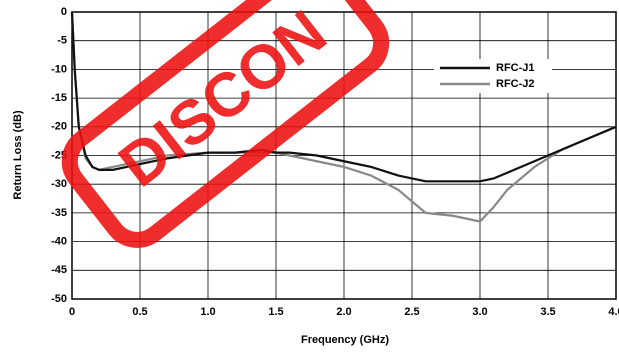 The width and height of the screenshot is (619, 356). I want to click on y-axis-label: Return Loss (dB), so click(18, 155).